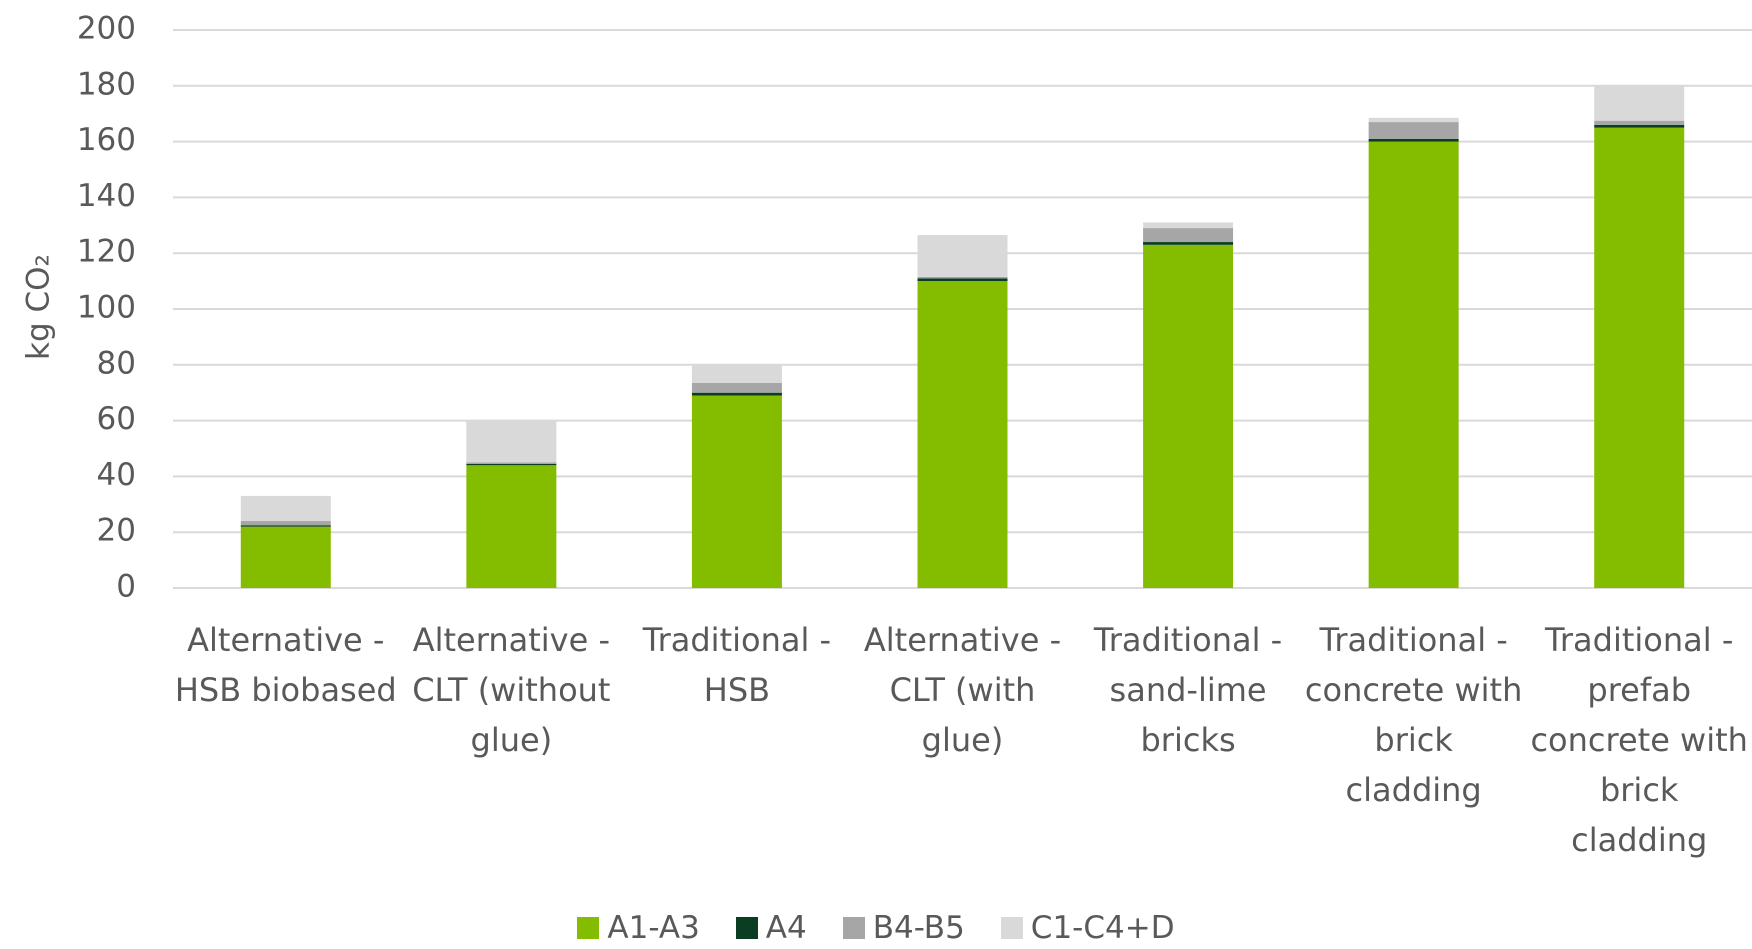  Describe the element at coordinates (1102, 928) in the screenshot. I see `legend-label: C1-C4+D` at that location.